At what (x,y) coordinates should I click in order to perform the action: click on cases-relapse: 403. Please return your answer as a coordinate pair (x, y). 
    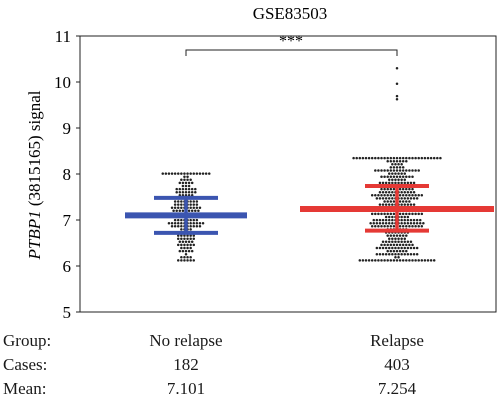
    Looking at the image, I should click on (397, 364).